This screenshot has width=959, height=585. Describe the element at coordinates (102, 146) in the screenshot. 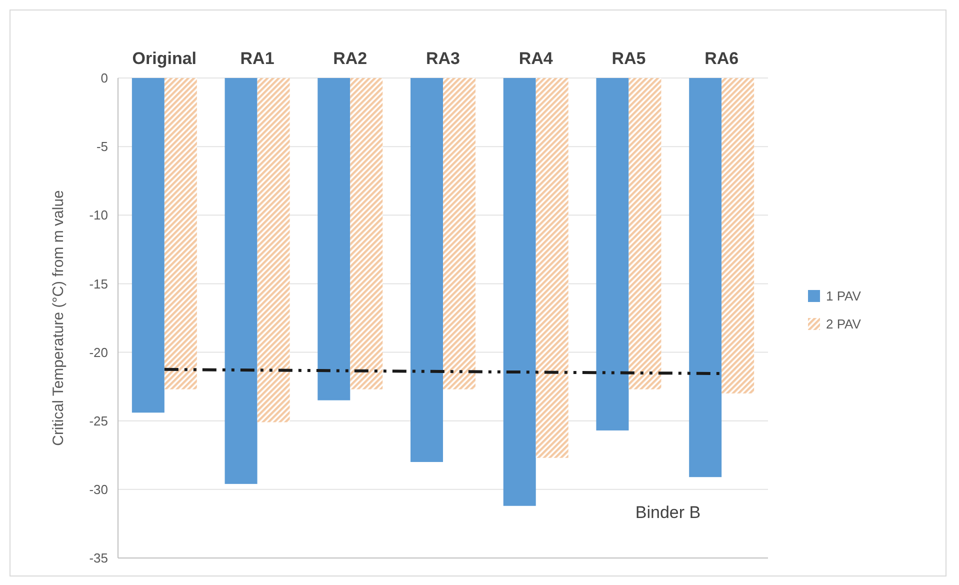

I see `y-tick-label: -5` at that location.